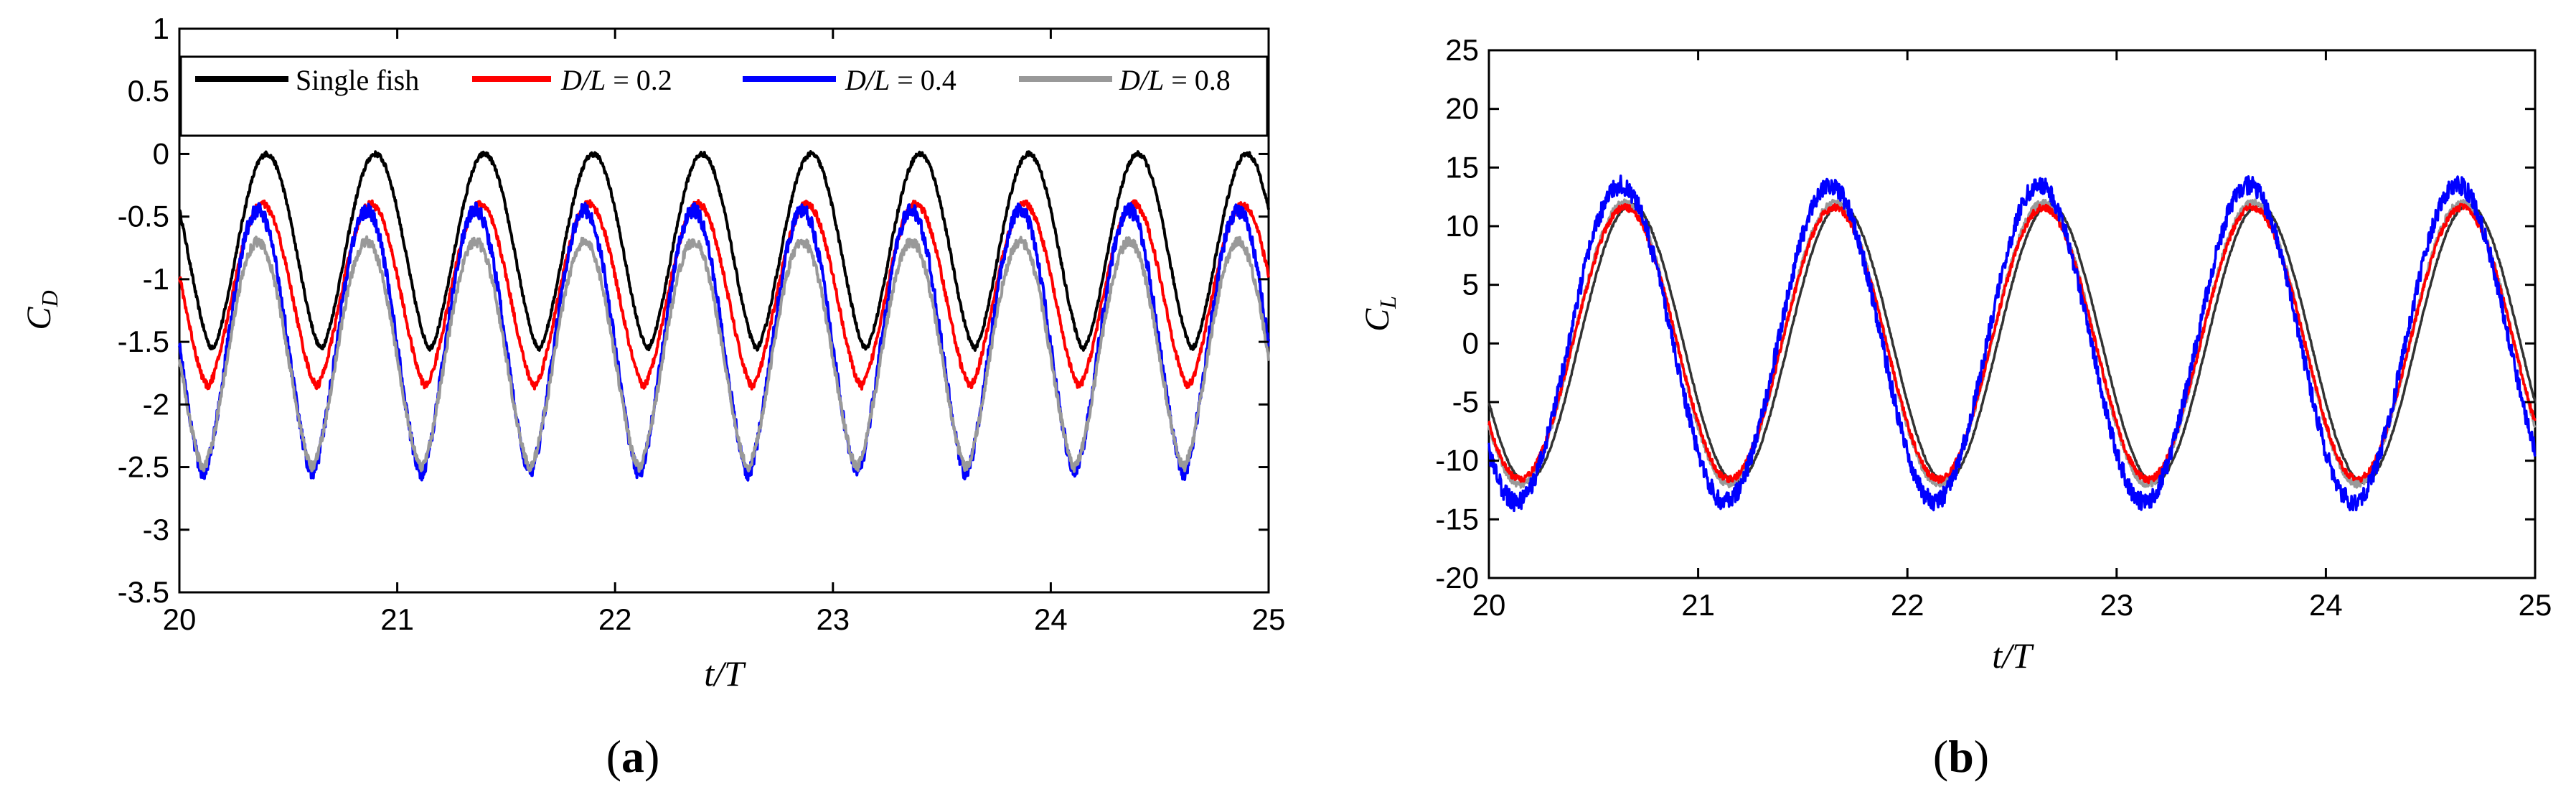  What do you see at coordinates (1961, 756) in the screenshot?
I see `panel-label-b: (b)` at bounding box center [1961, 756].